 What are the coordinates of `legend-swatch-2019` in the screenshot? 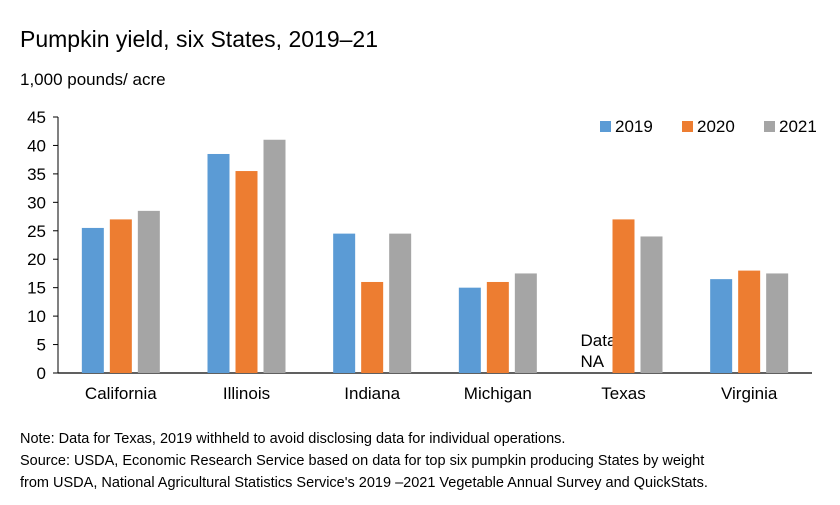 It's located at (605, 126).